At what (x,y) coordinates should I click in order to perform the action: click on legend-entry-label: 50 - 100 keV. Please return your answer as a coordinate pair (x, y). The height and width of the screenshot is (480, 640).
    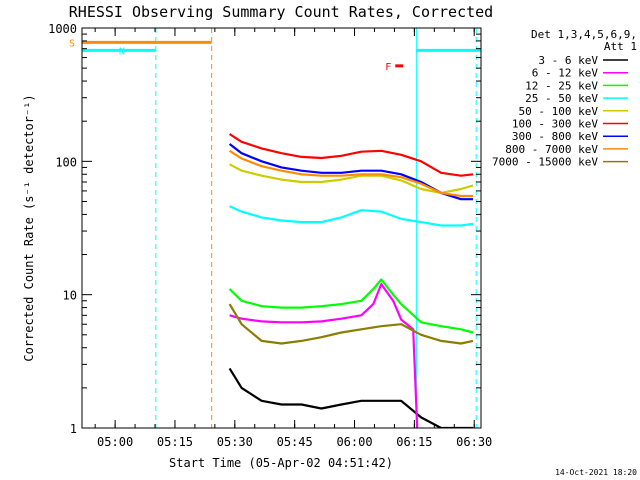
    Looking at the image, I should click on (559, 111).